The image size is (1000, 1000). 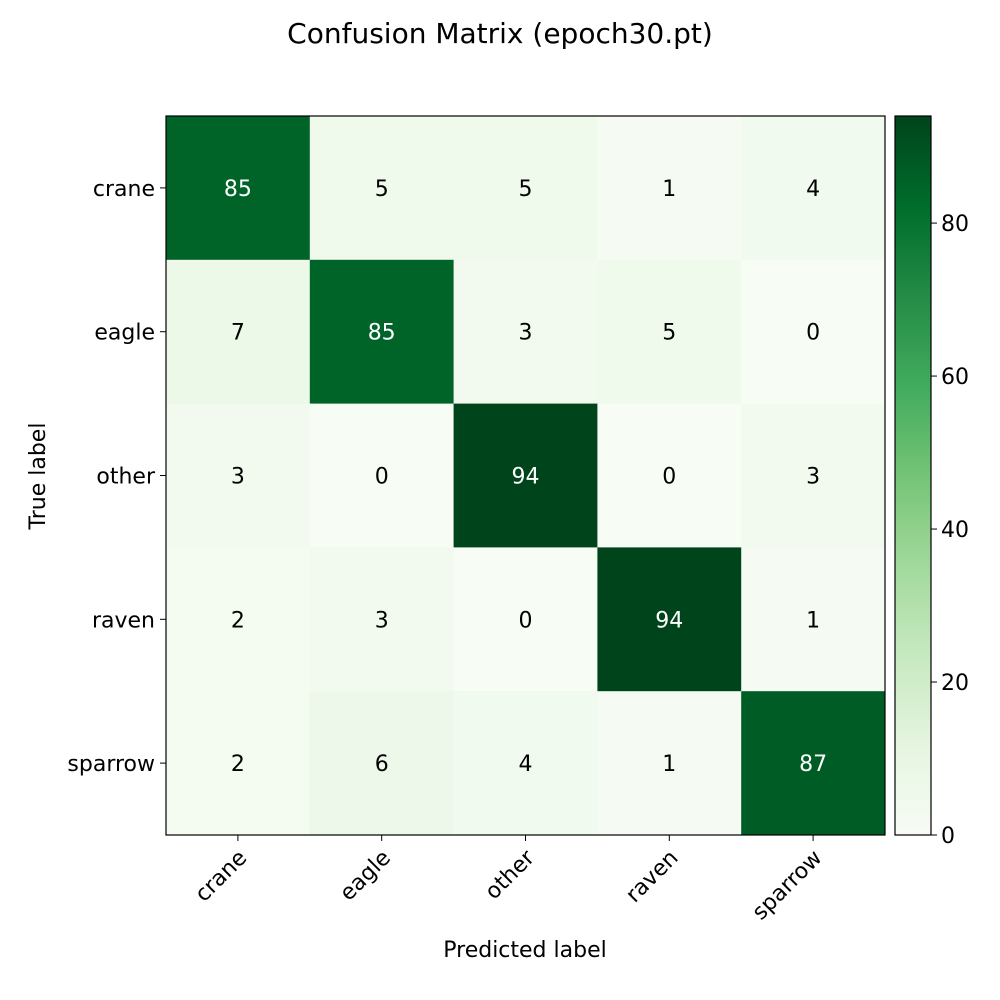 I want to click on y-axis-label: True label, so click(x=38, y=477).